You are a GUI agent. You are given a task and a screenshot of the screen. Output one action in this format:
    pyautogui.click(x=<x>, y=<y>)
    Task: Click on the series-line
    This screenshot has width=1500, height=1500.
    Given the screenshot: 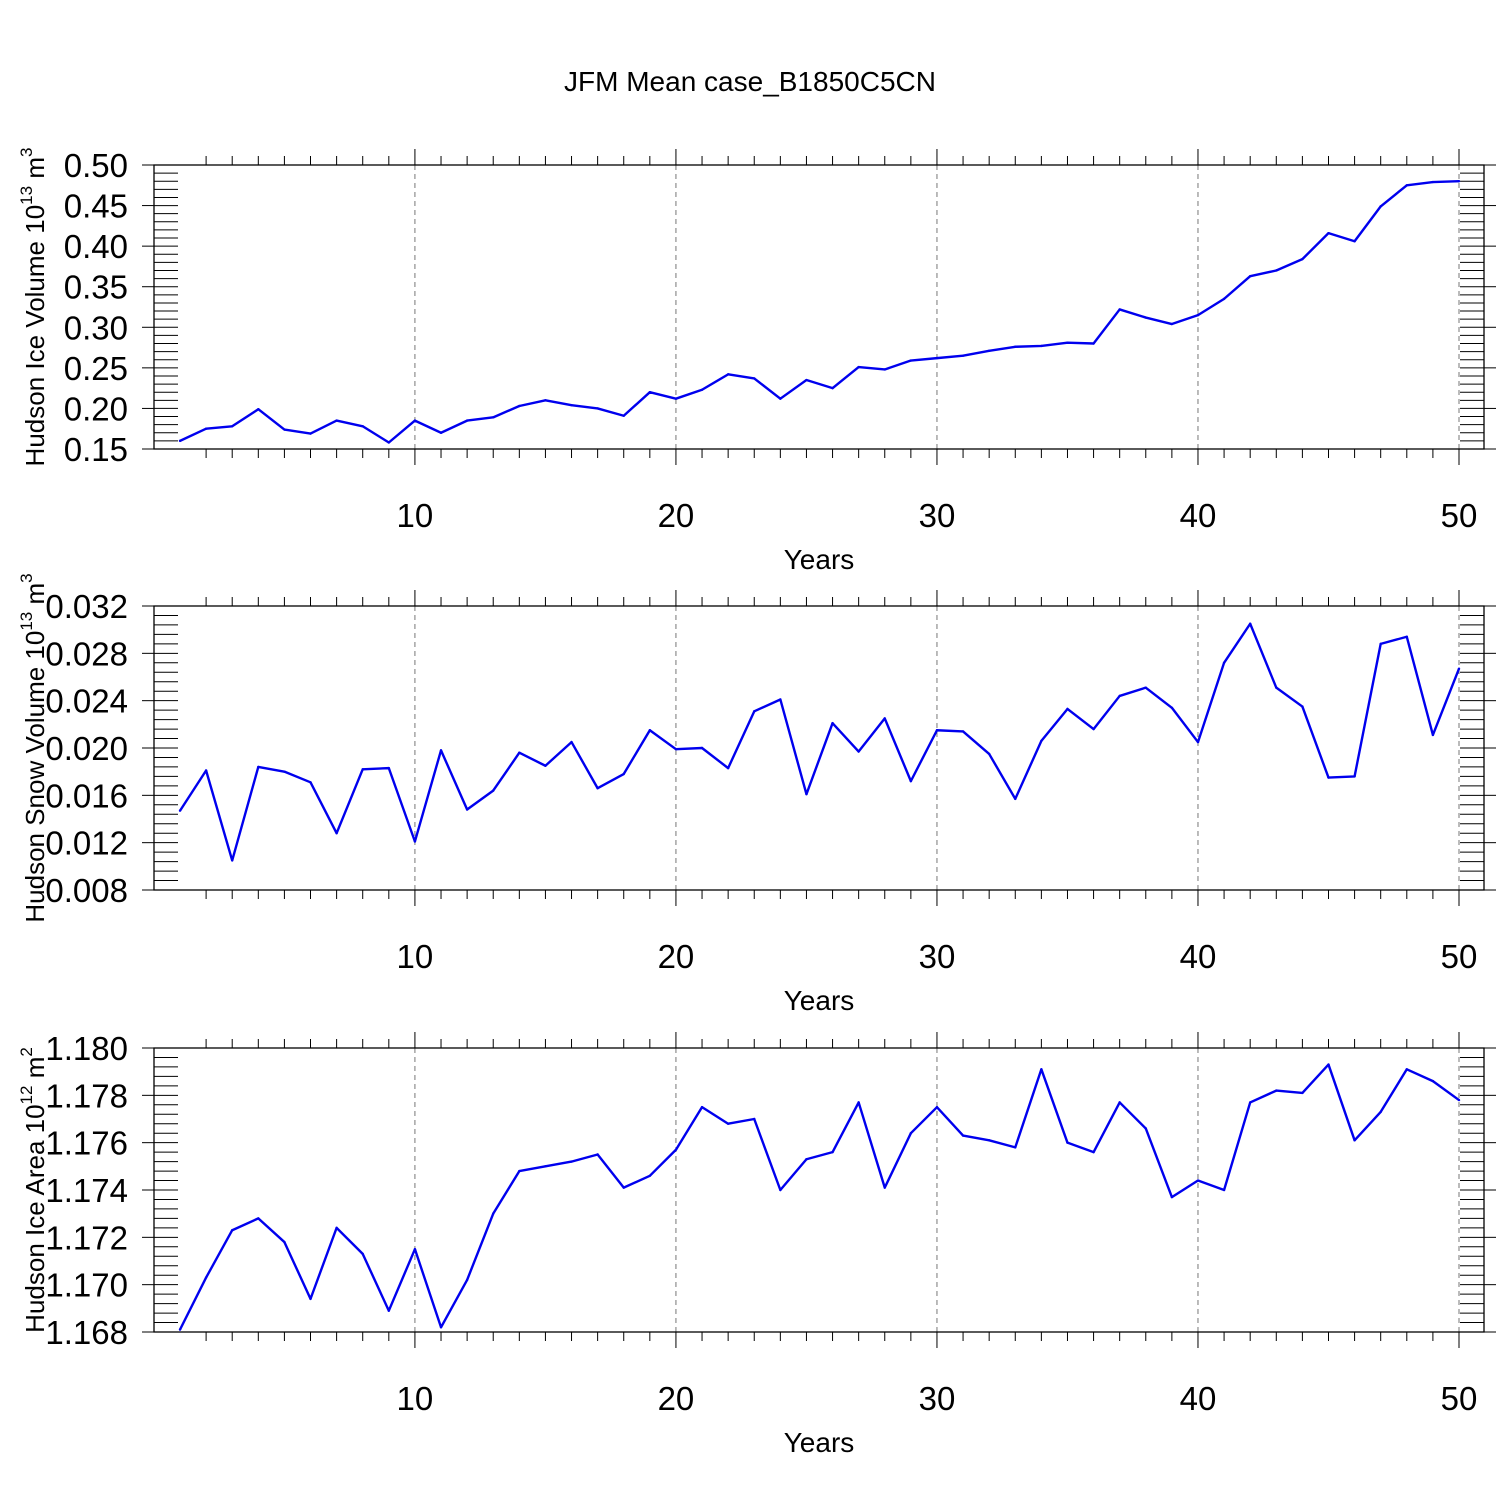 What is the action you would take?
    pyautogui.click(x=819, y=742)
    